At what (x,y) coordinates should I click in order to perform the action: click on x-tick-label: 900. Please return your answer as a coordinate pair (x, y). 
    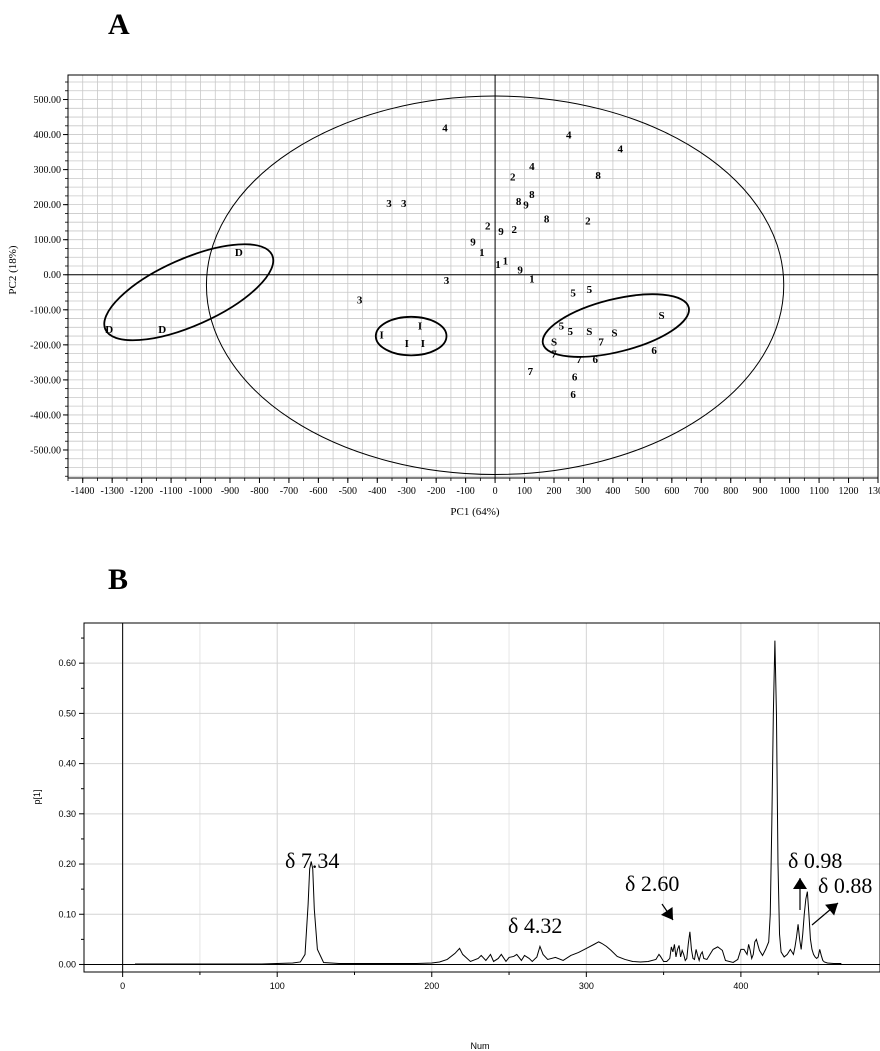
    Looking at the image, I should click on (760, 491).